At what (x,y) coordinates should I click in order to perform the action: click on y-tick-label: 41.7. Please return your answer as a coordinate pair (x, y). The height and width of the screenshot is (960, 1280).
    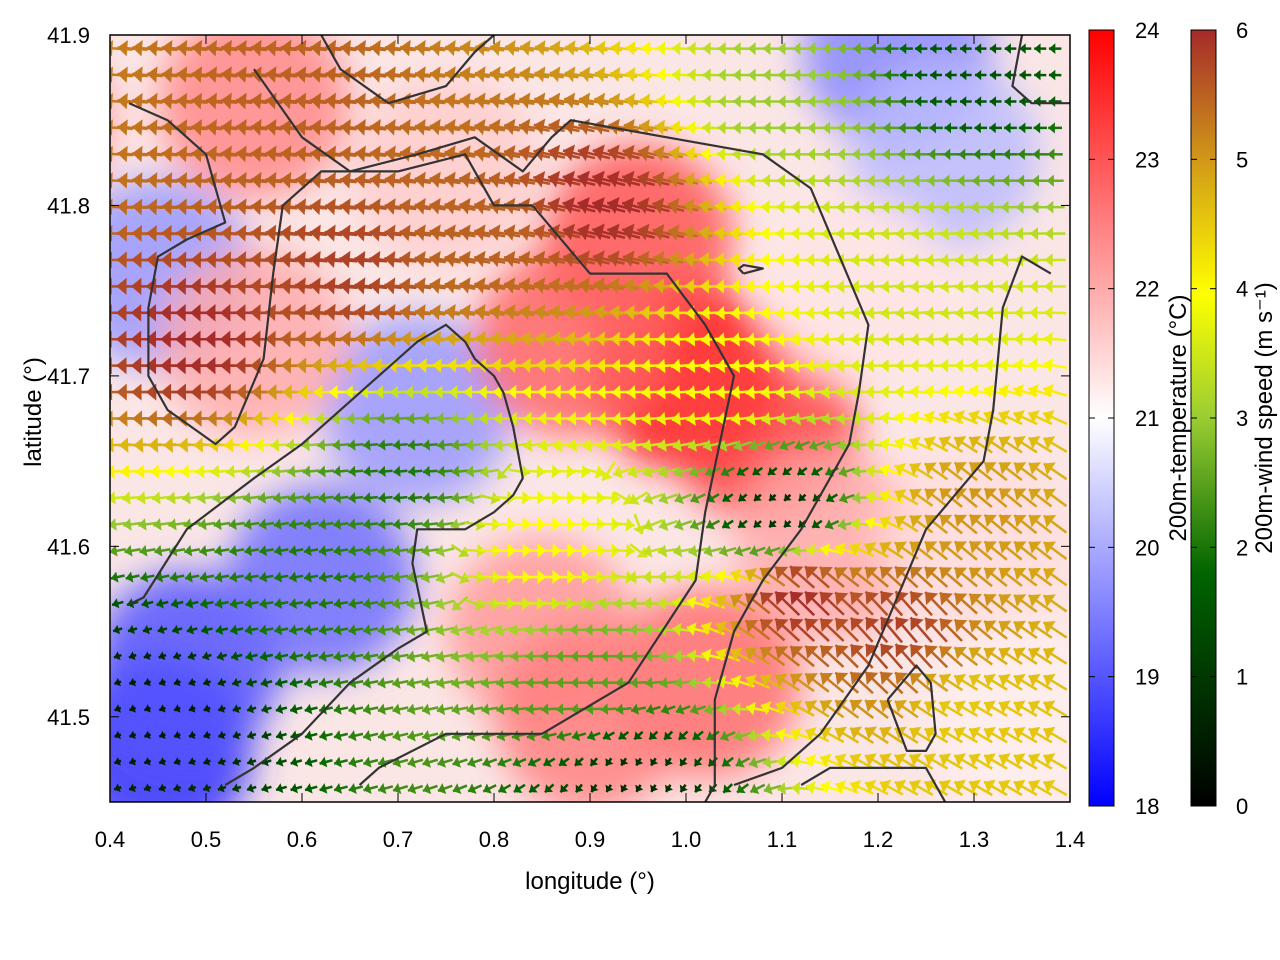
    Looking at the image, I should click on (68, 376).